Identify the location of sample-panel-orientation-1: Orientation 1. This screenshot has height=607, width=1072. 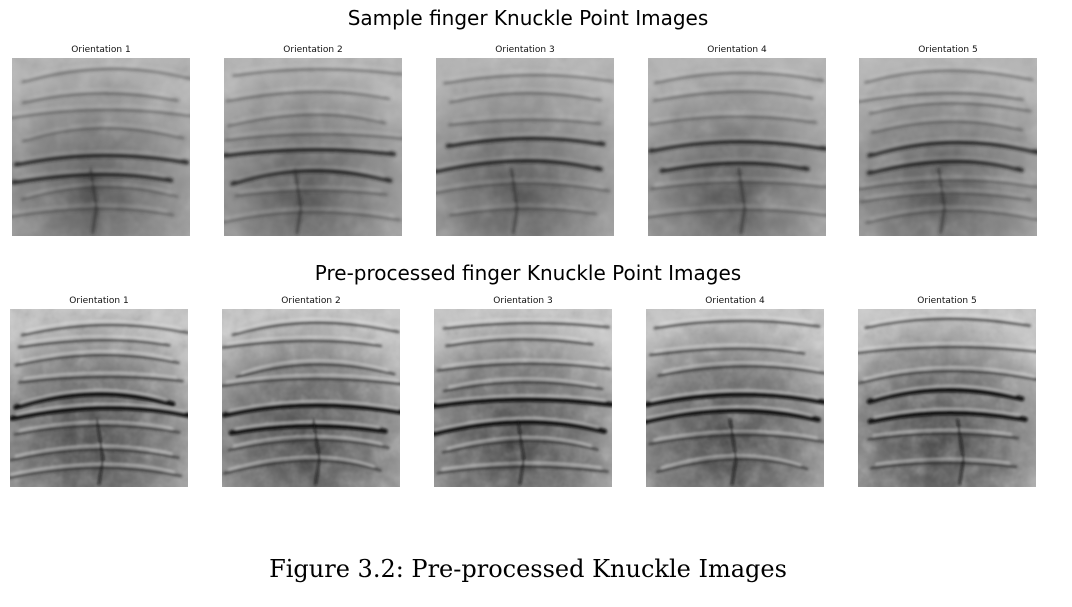
(101, 140).